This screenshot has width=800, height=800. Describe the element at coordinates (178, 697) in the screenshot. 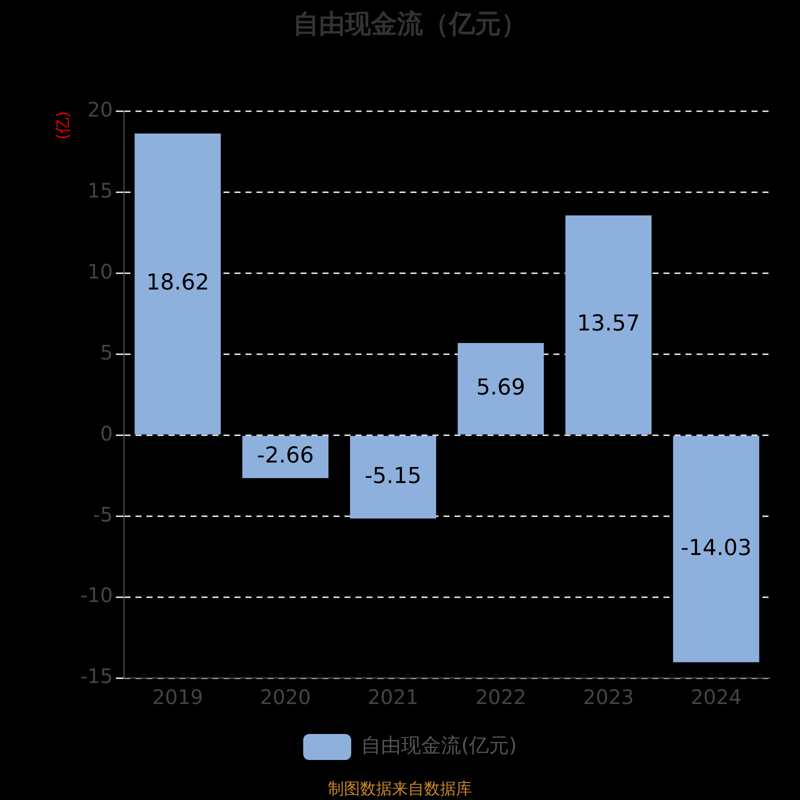

I see `x-tick-label: 2019` at that location.